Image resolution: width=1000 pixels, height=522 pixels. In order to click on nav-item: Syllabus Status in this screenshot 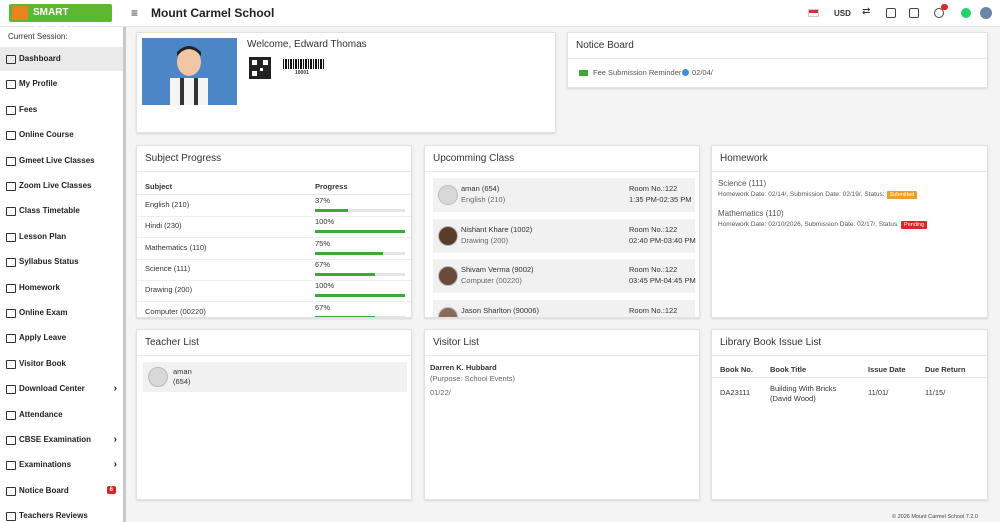, I will do `click(61, 262)`.